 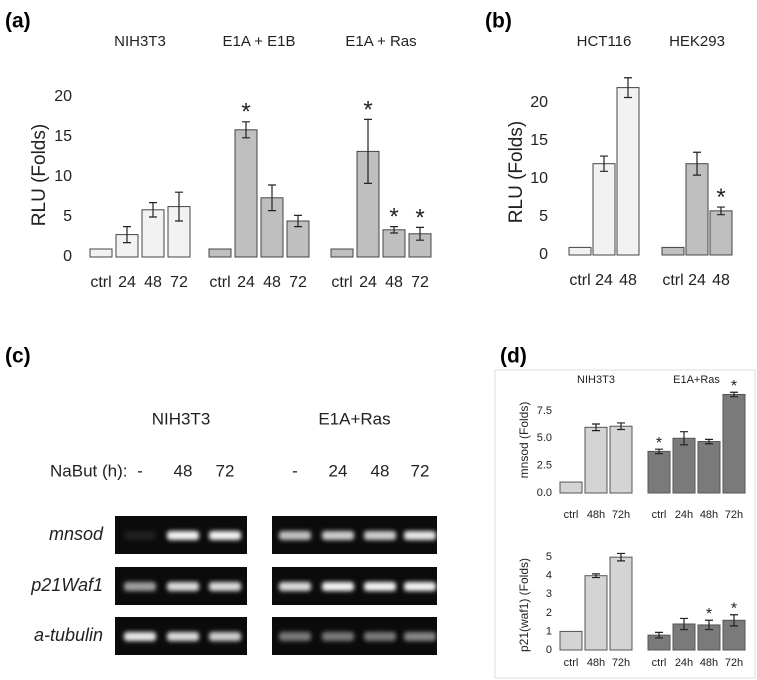 I want to click on x-tick-label: 24h, so click(x=684, y=663).